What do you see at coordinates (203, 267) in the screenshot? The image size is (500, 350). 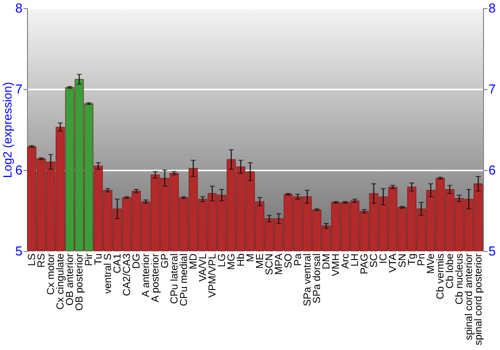 I see `x-tick-label: VA/VL` at bounding box center [203, 267].